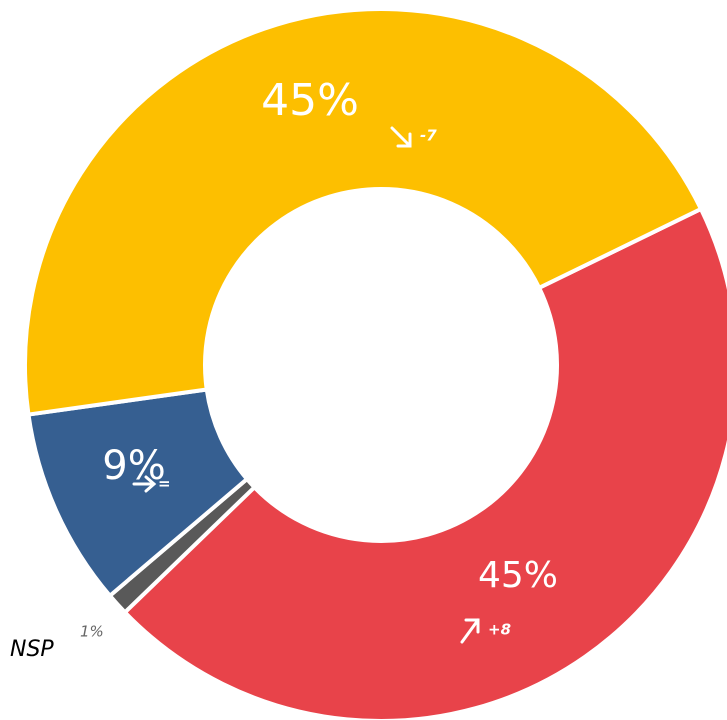 This screenshot has height=720, width=727. I want to click on category-label: NSP, so click(32, 649).